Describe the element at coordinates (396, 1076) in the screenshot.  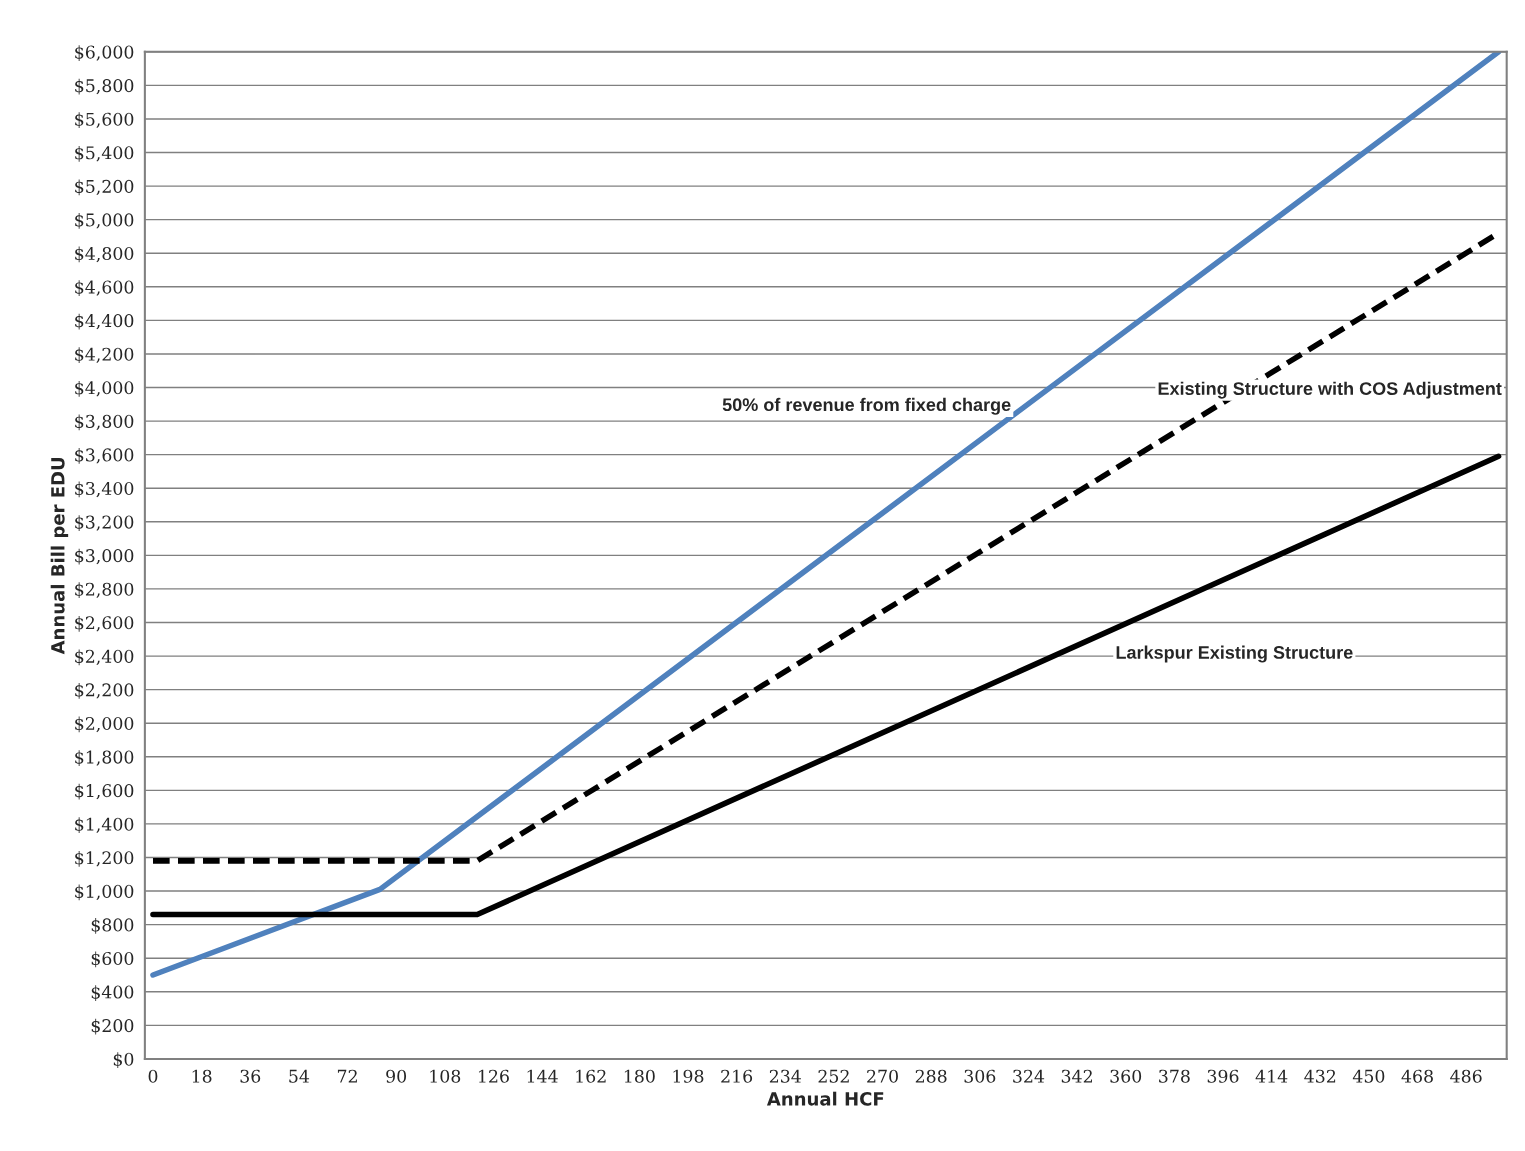
I see `x-tick-label: 90` at that location.